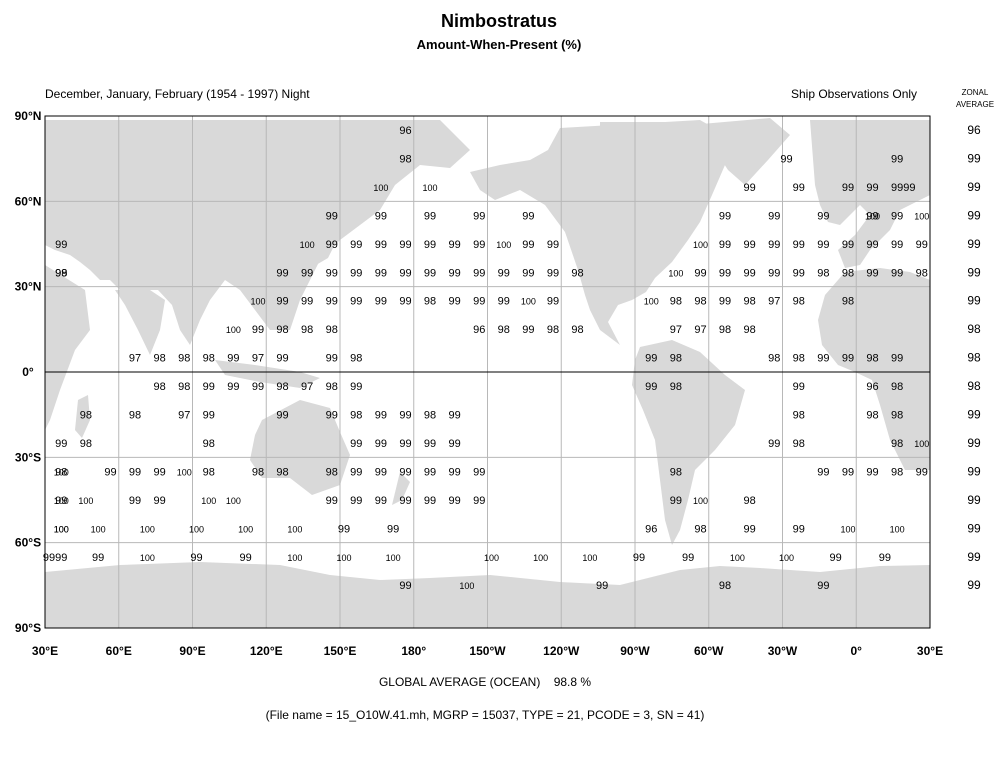 This screenshot has width=998, height=760. What do you see at coordinates (645, 136) in the screenshot?
I see `arctic-islands-land` at bounding box center [645, 136].